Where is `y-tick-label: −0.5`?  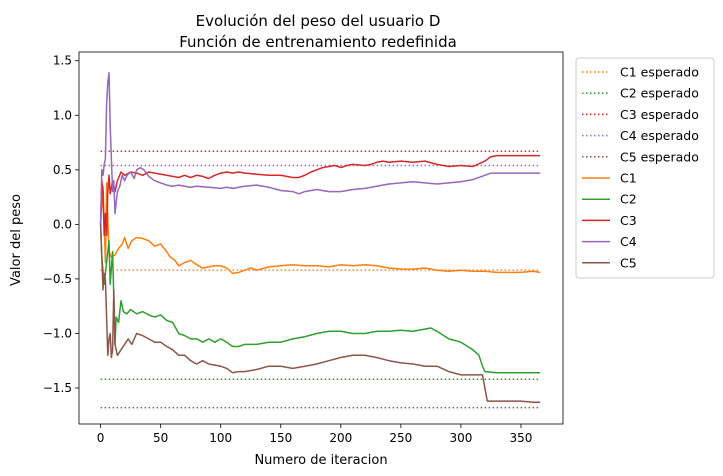
y-tick-label: −0.5 is located at coordinates (57, 279).